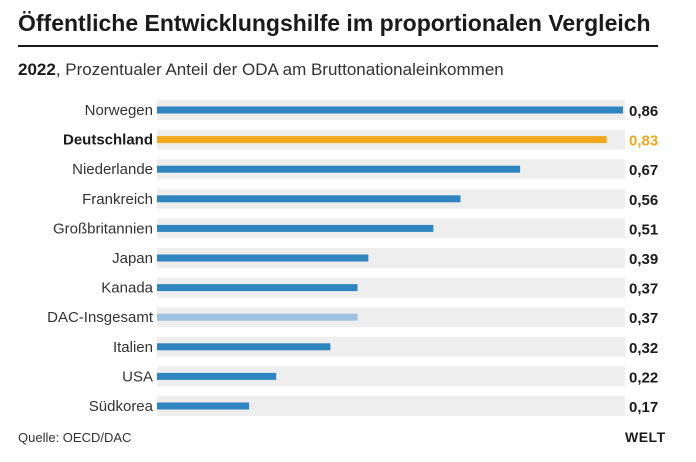  I want to click on category-label-deutschland: Deutschland, so click(108, 140).